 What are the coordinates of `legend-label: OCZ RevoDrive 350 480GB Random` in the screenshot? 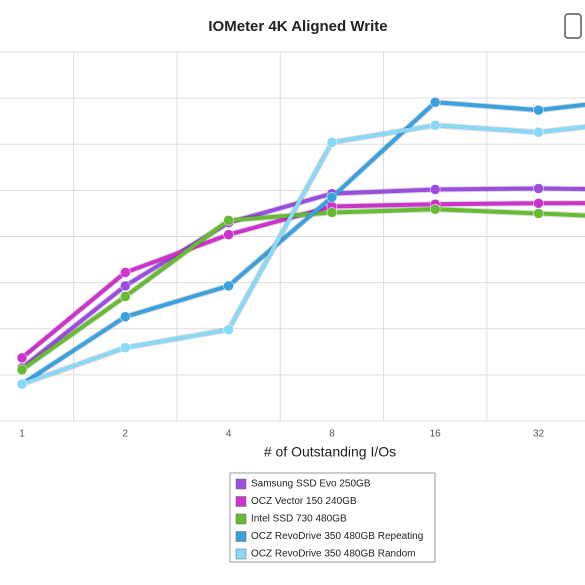 It's located at (333, 554).